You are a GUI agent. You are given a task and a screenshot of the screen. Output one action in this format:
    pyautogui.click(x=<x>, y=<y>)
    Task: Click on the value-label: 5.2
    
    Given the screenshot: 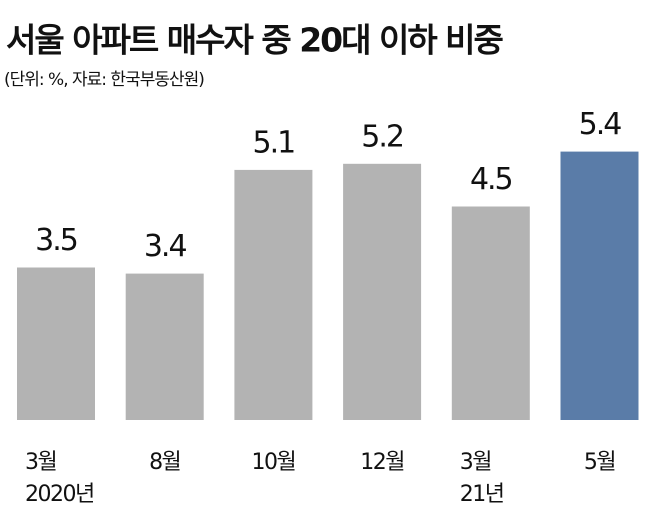 What is the action you would take?
    pyautogui.click(x=382, y=136)
    